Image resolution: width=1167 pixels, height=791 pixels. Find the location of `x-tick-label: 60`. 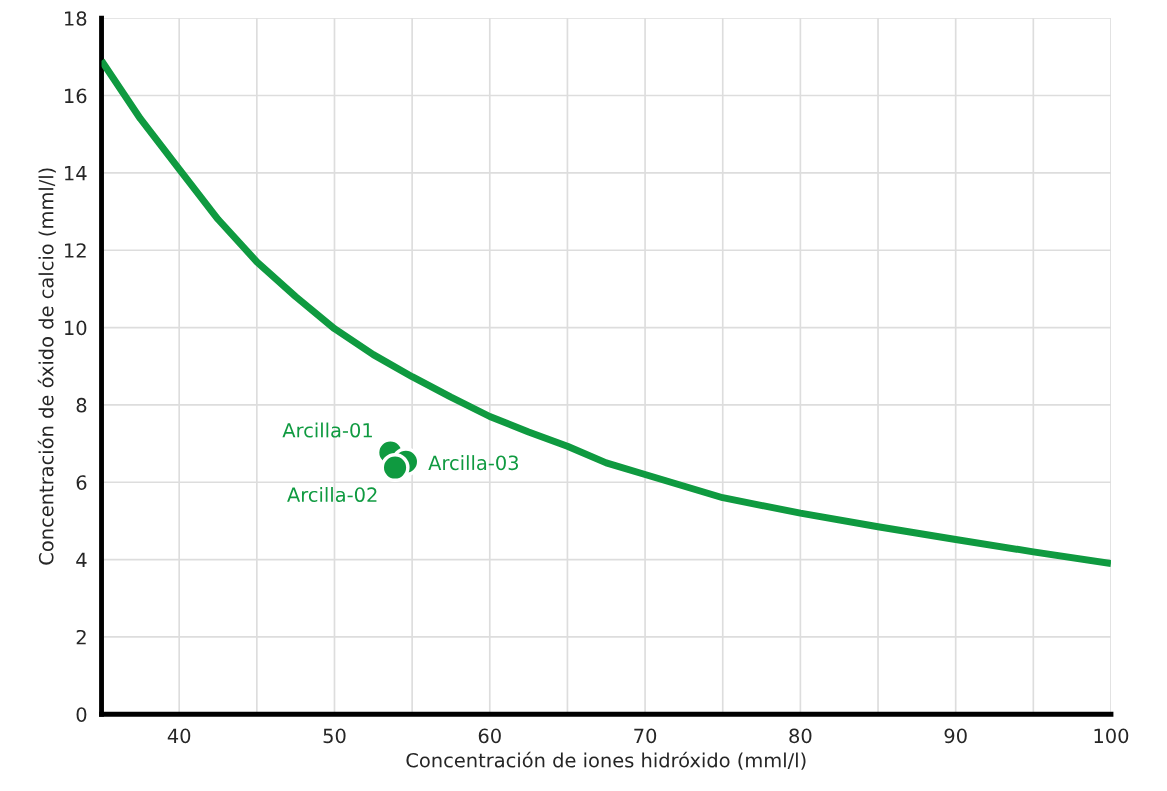

x-tick-label: 60 is located at coordinates (489, 736).